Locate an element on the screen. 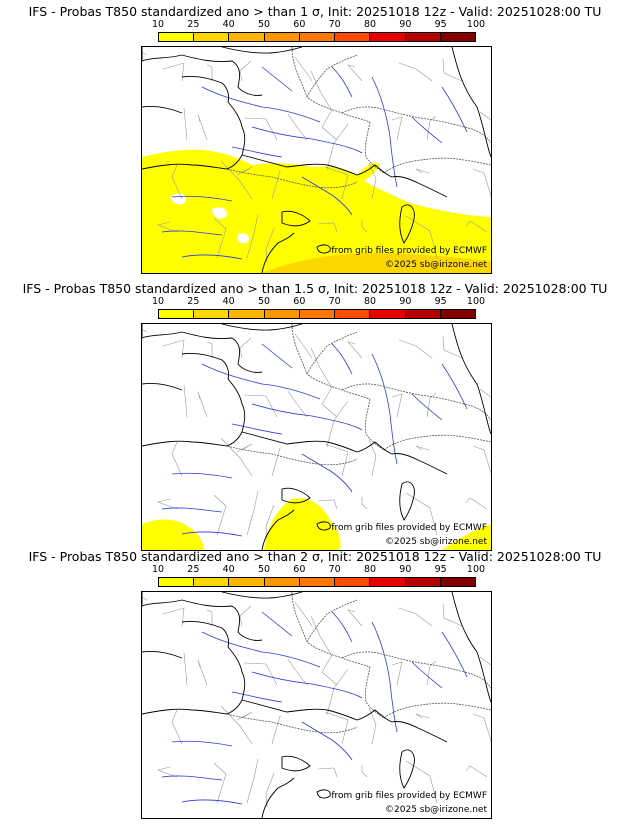 This screenshot has height=828, width=630. colorbar-tick-label: 40 is located at coordinates (228, 569).